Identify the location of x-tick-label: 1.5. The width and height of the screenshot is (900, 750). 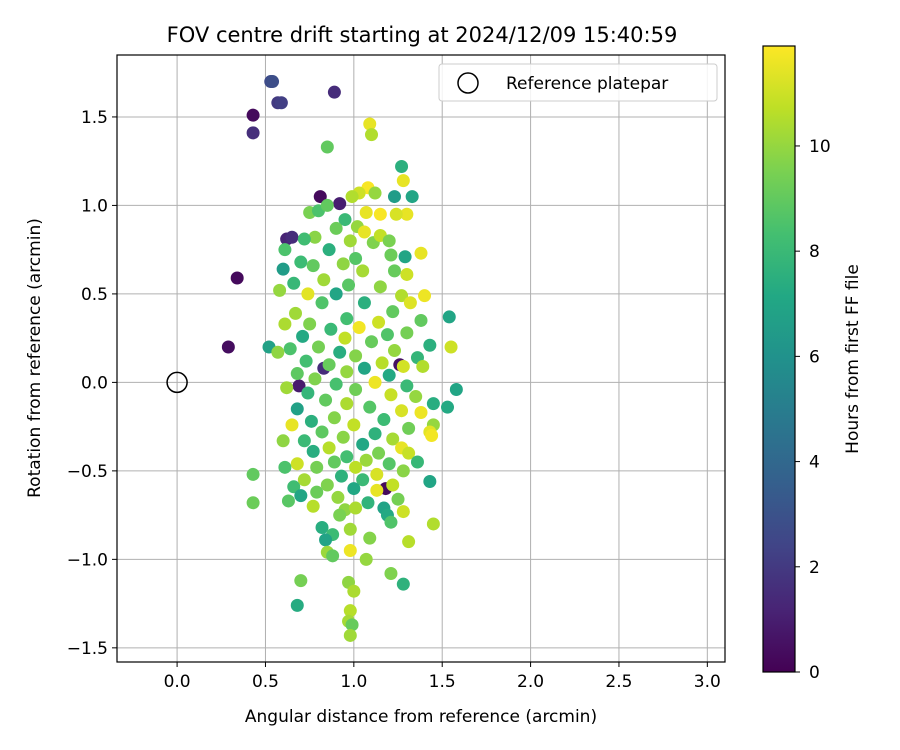
(442, 682).